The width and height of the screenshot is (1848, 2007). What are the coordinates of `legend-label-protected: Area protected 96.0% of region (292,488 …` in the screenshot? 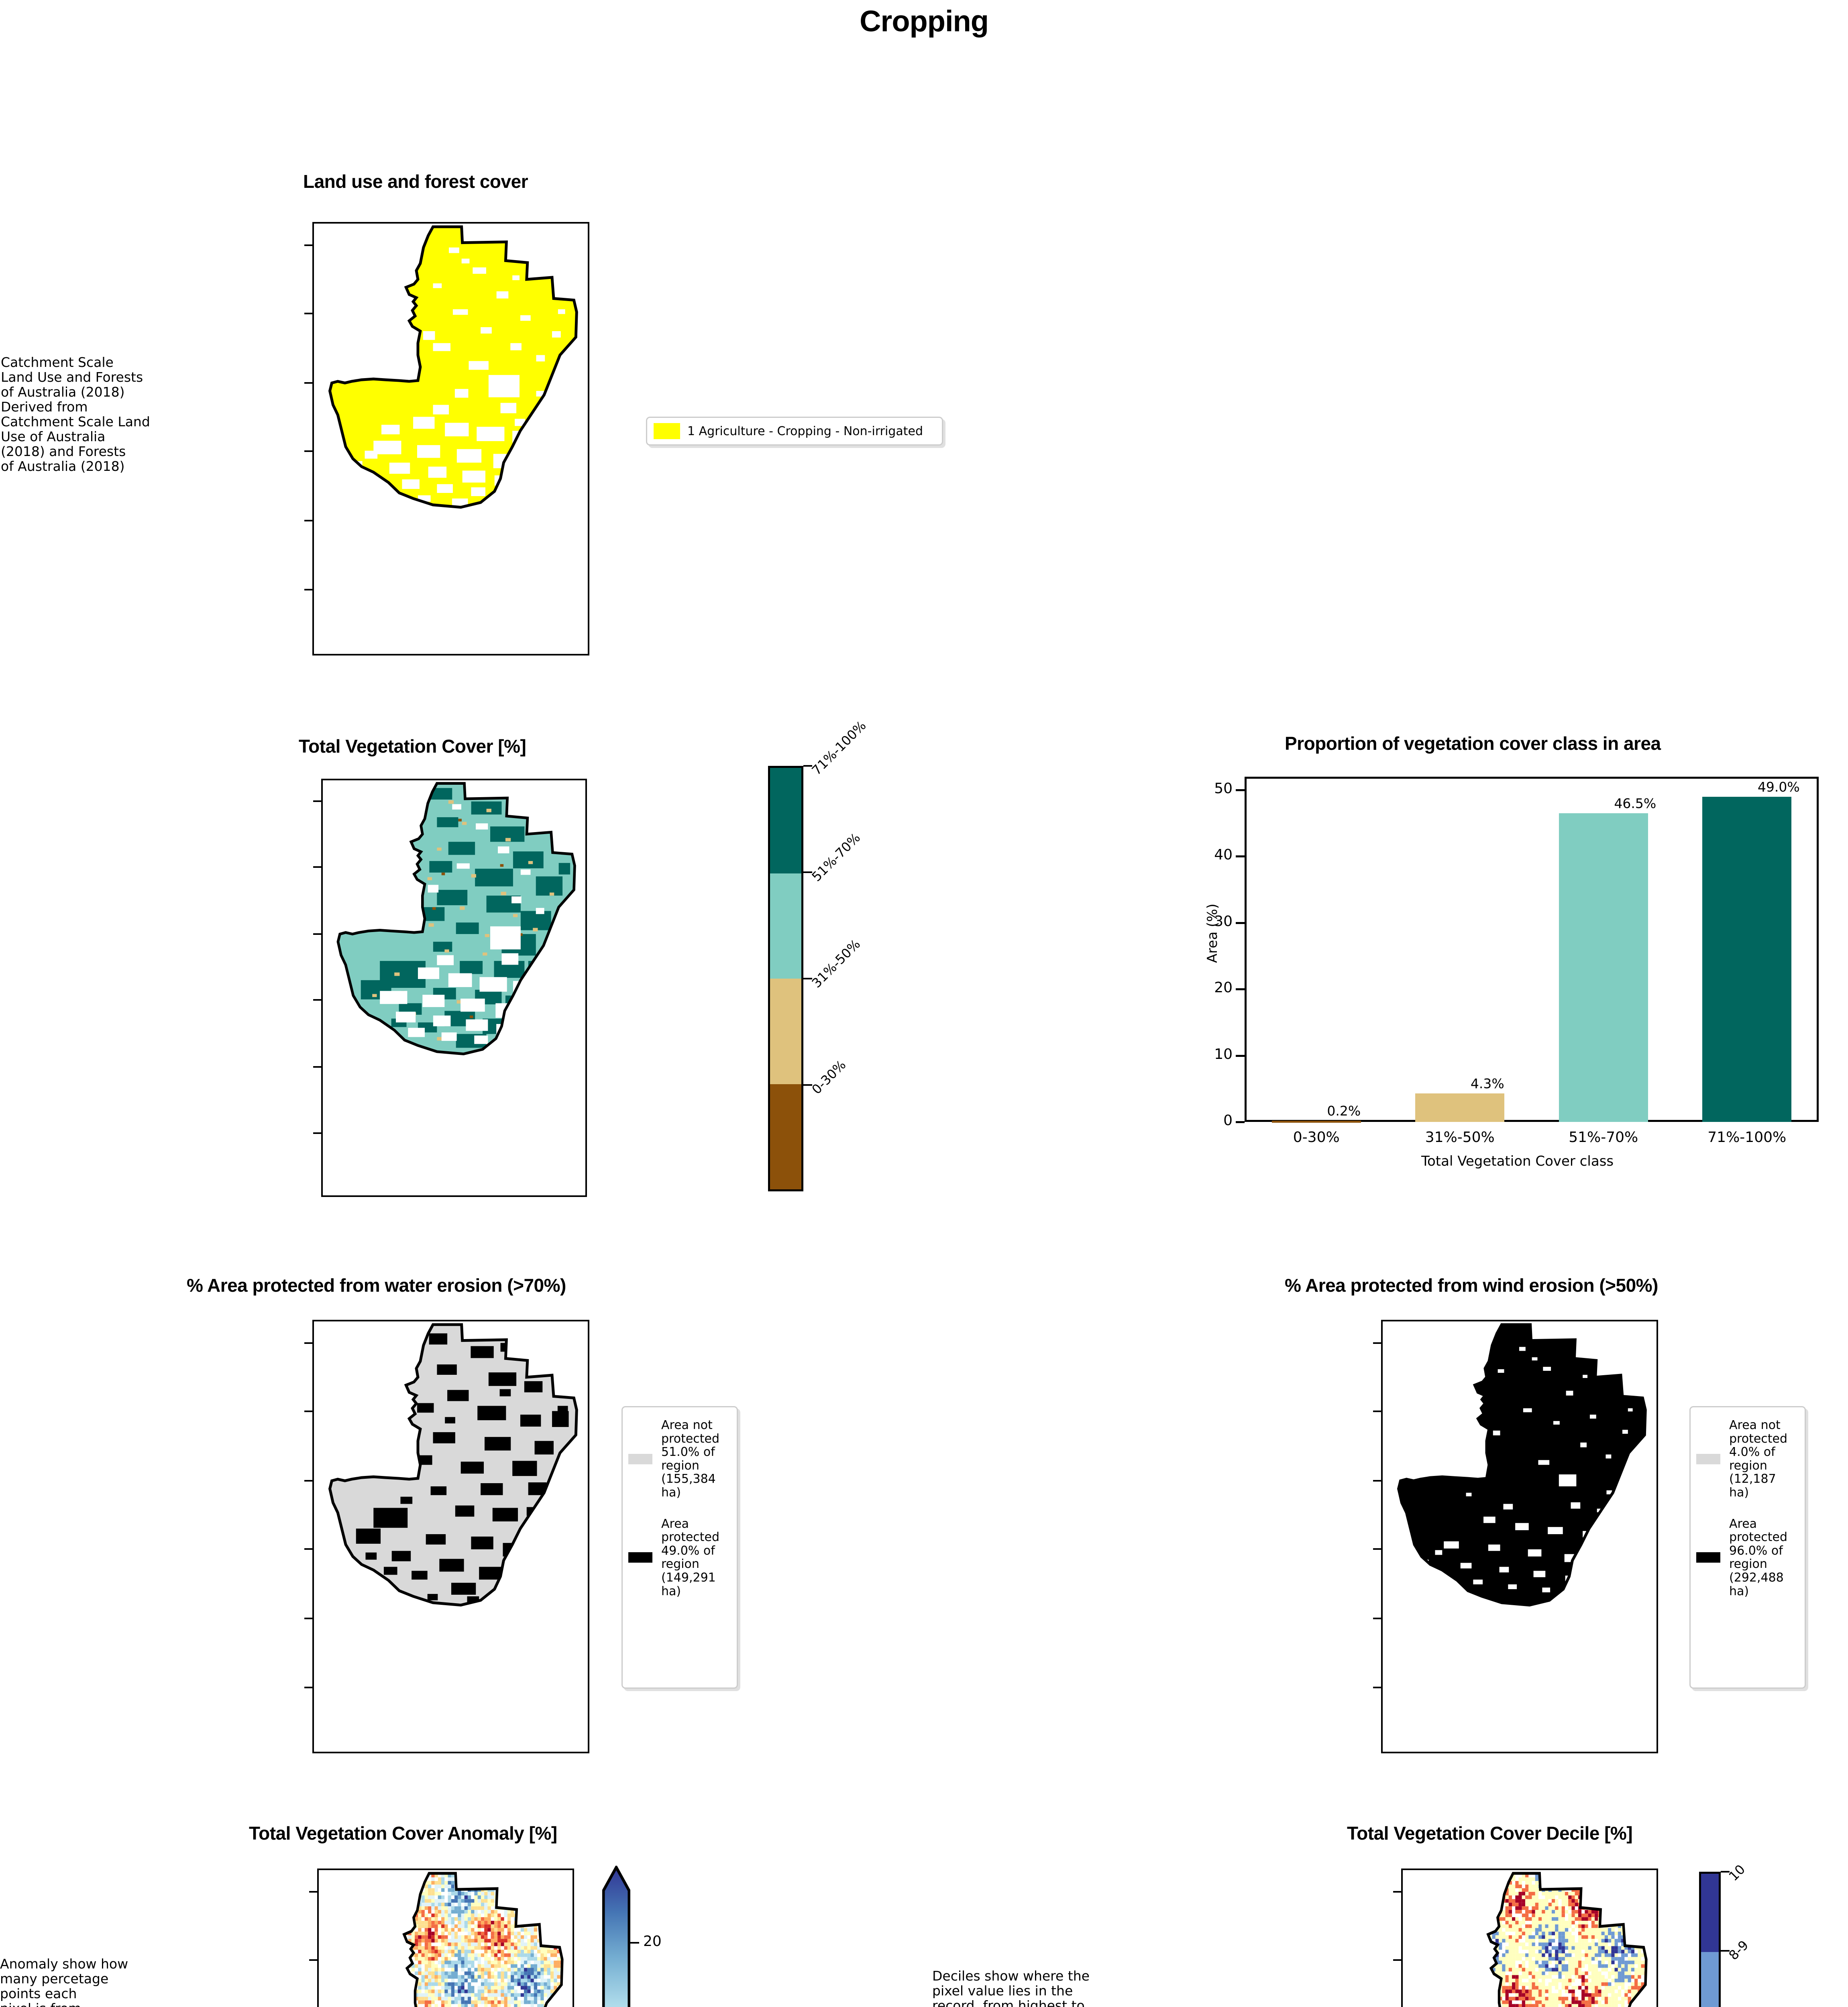 It's located at (1758, 1557).